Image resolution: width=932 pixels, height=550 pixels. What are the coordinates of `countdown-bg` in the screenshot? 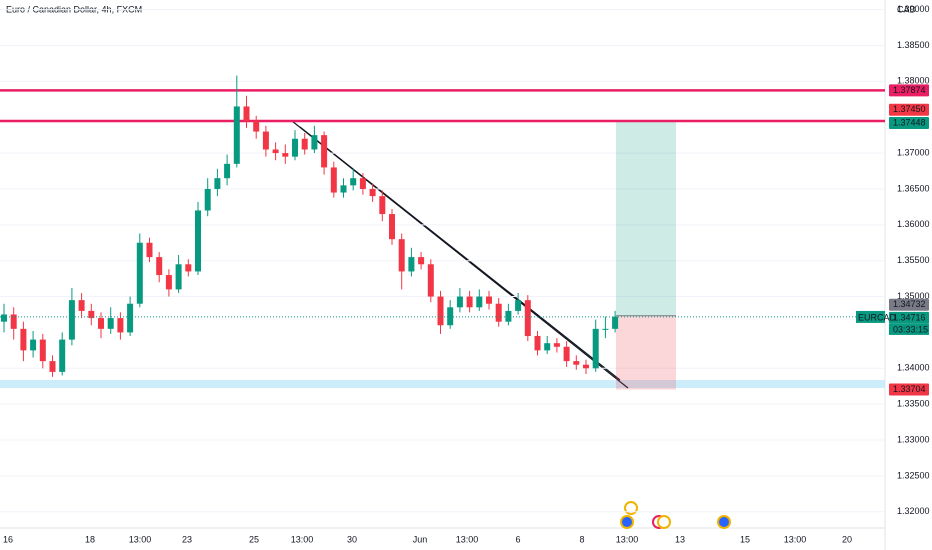 It's located at (909, 329).